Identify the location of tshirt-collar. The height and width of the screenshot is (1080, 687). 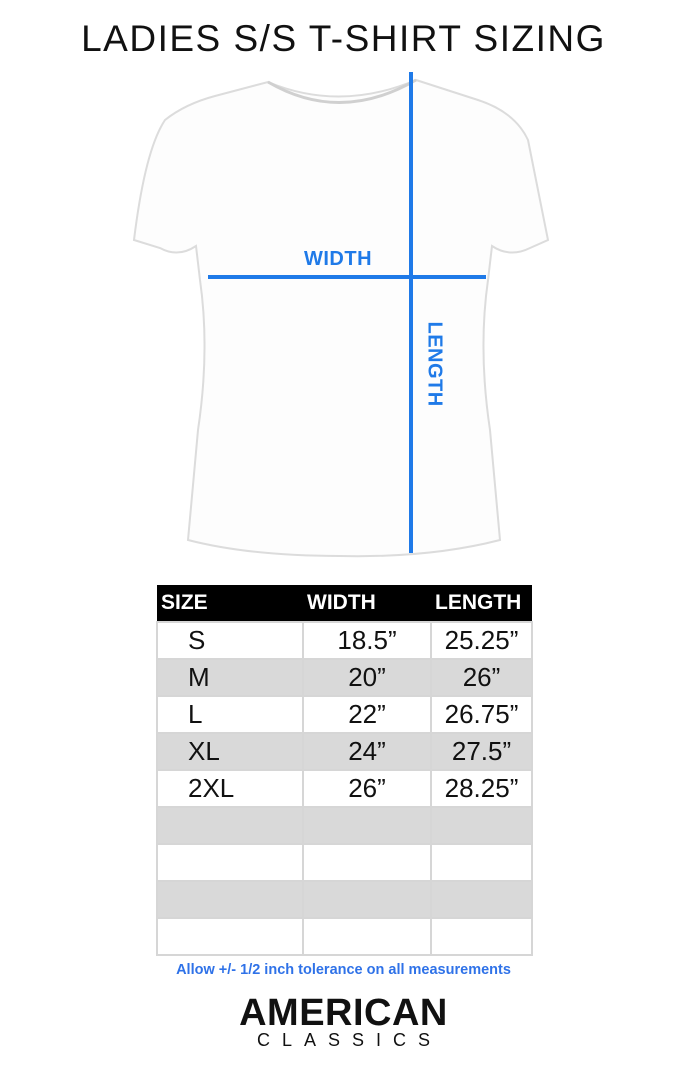
(342, 91).